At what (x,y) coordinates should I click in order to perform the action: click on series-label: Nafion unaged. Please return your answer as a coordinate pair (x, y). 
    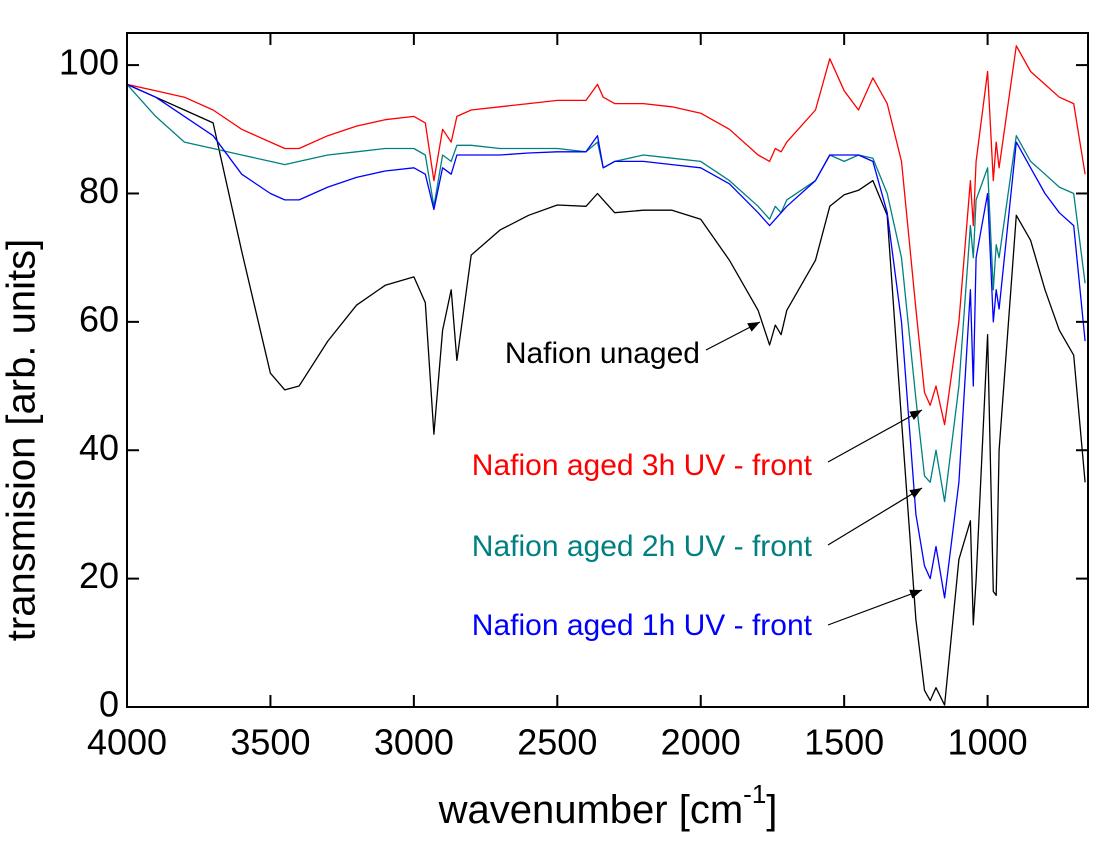
    Looking at the image, I should click on (602, 353).